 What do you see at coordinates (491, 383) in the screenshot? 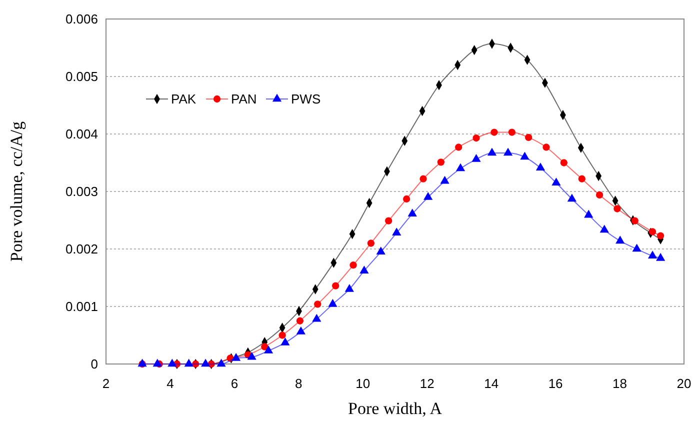
I see `x-tick-label: 14` at bounding box center [491, 383].